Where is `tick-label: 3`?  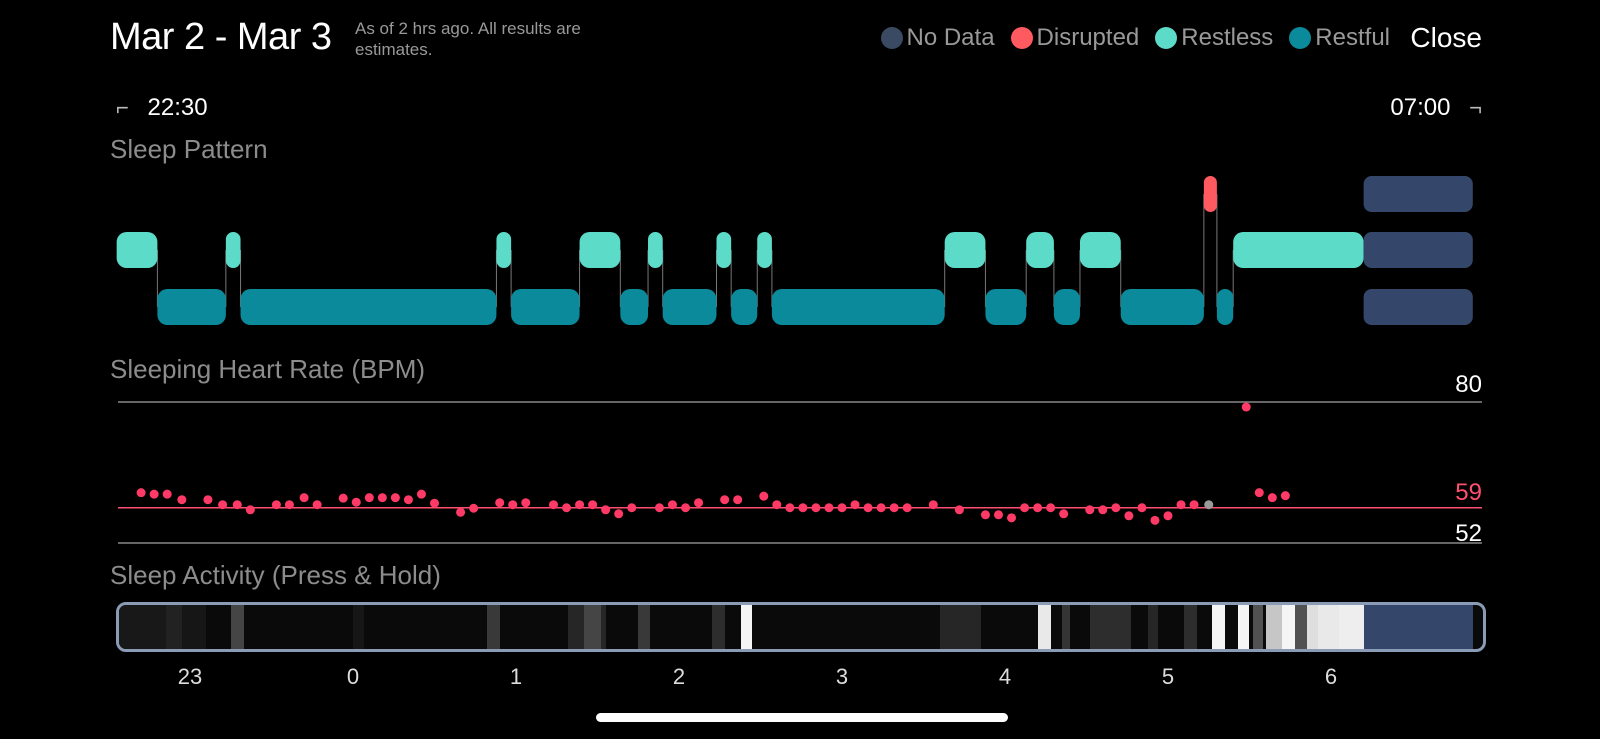
tick-label: 3 is located at coordinates (842, 676).